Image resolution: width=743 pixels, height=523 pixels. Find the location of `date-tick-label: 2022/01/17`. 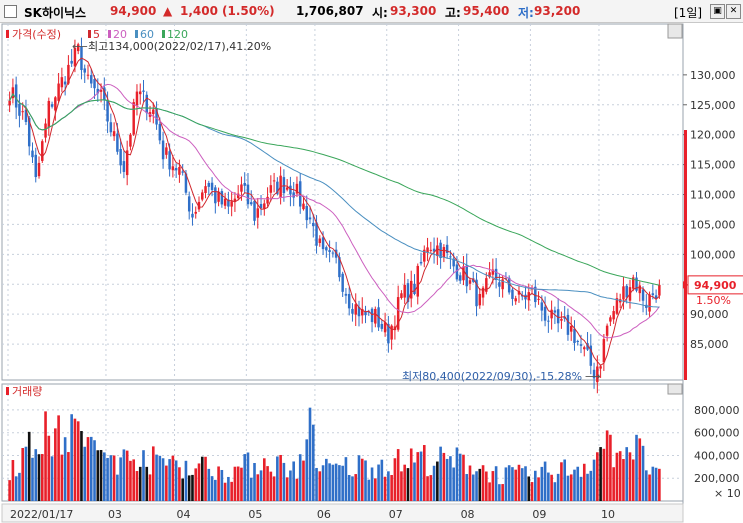

date-tick-label: 2022/01/17 is located at coordinates (41, 514).